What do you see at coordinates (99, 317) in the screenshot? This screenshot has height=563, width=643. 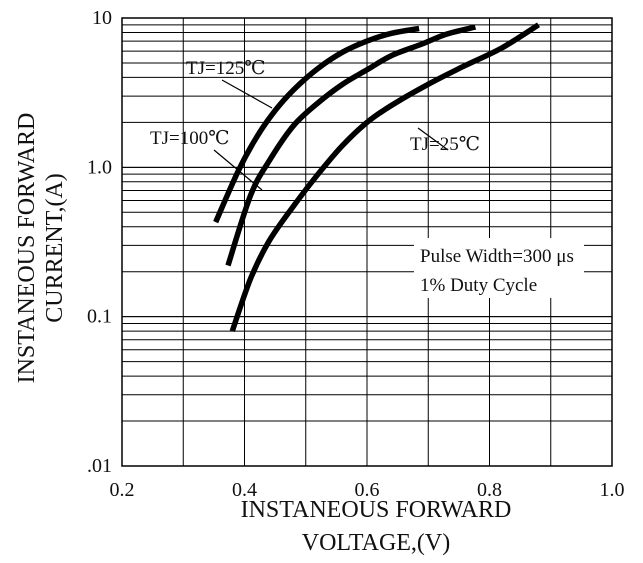 I see `y-tick-label: 0.1` at bounding box center [99, 317].